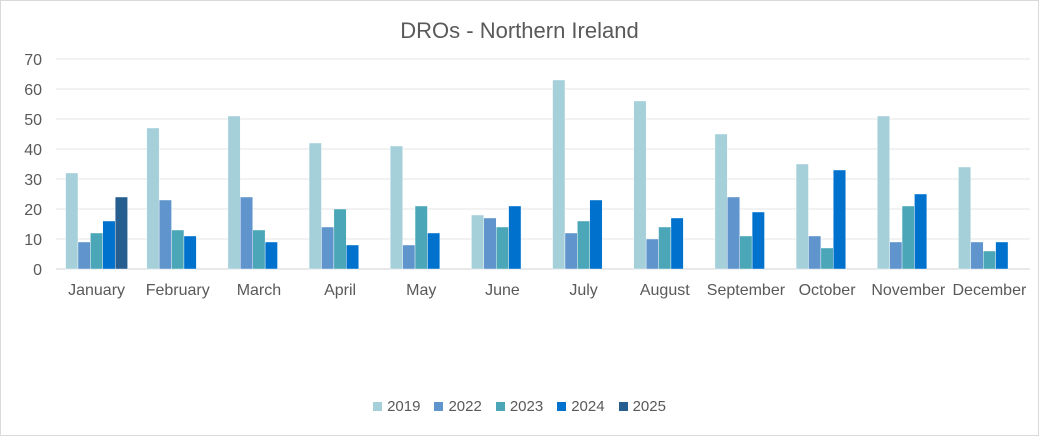 This screenshot has width=1039, height=436. What do you see at coordinates (1002, 255) in the screenshot?
I see `bar-2024-december` at bounding box center [1002, 255].